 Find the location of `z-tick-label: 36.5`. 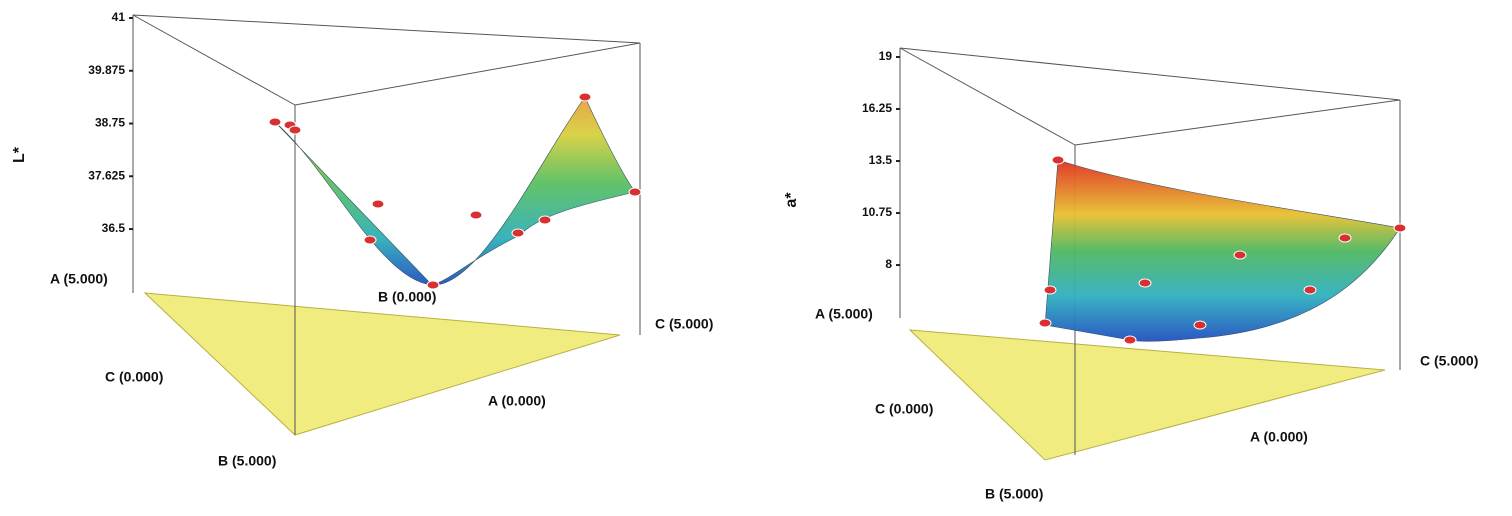

z-tick-label: 36.5 is located at coordinates (114, 228).